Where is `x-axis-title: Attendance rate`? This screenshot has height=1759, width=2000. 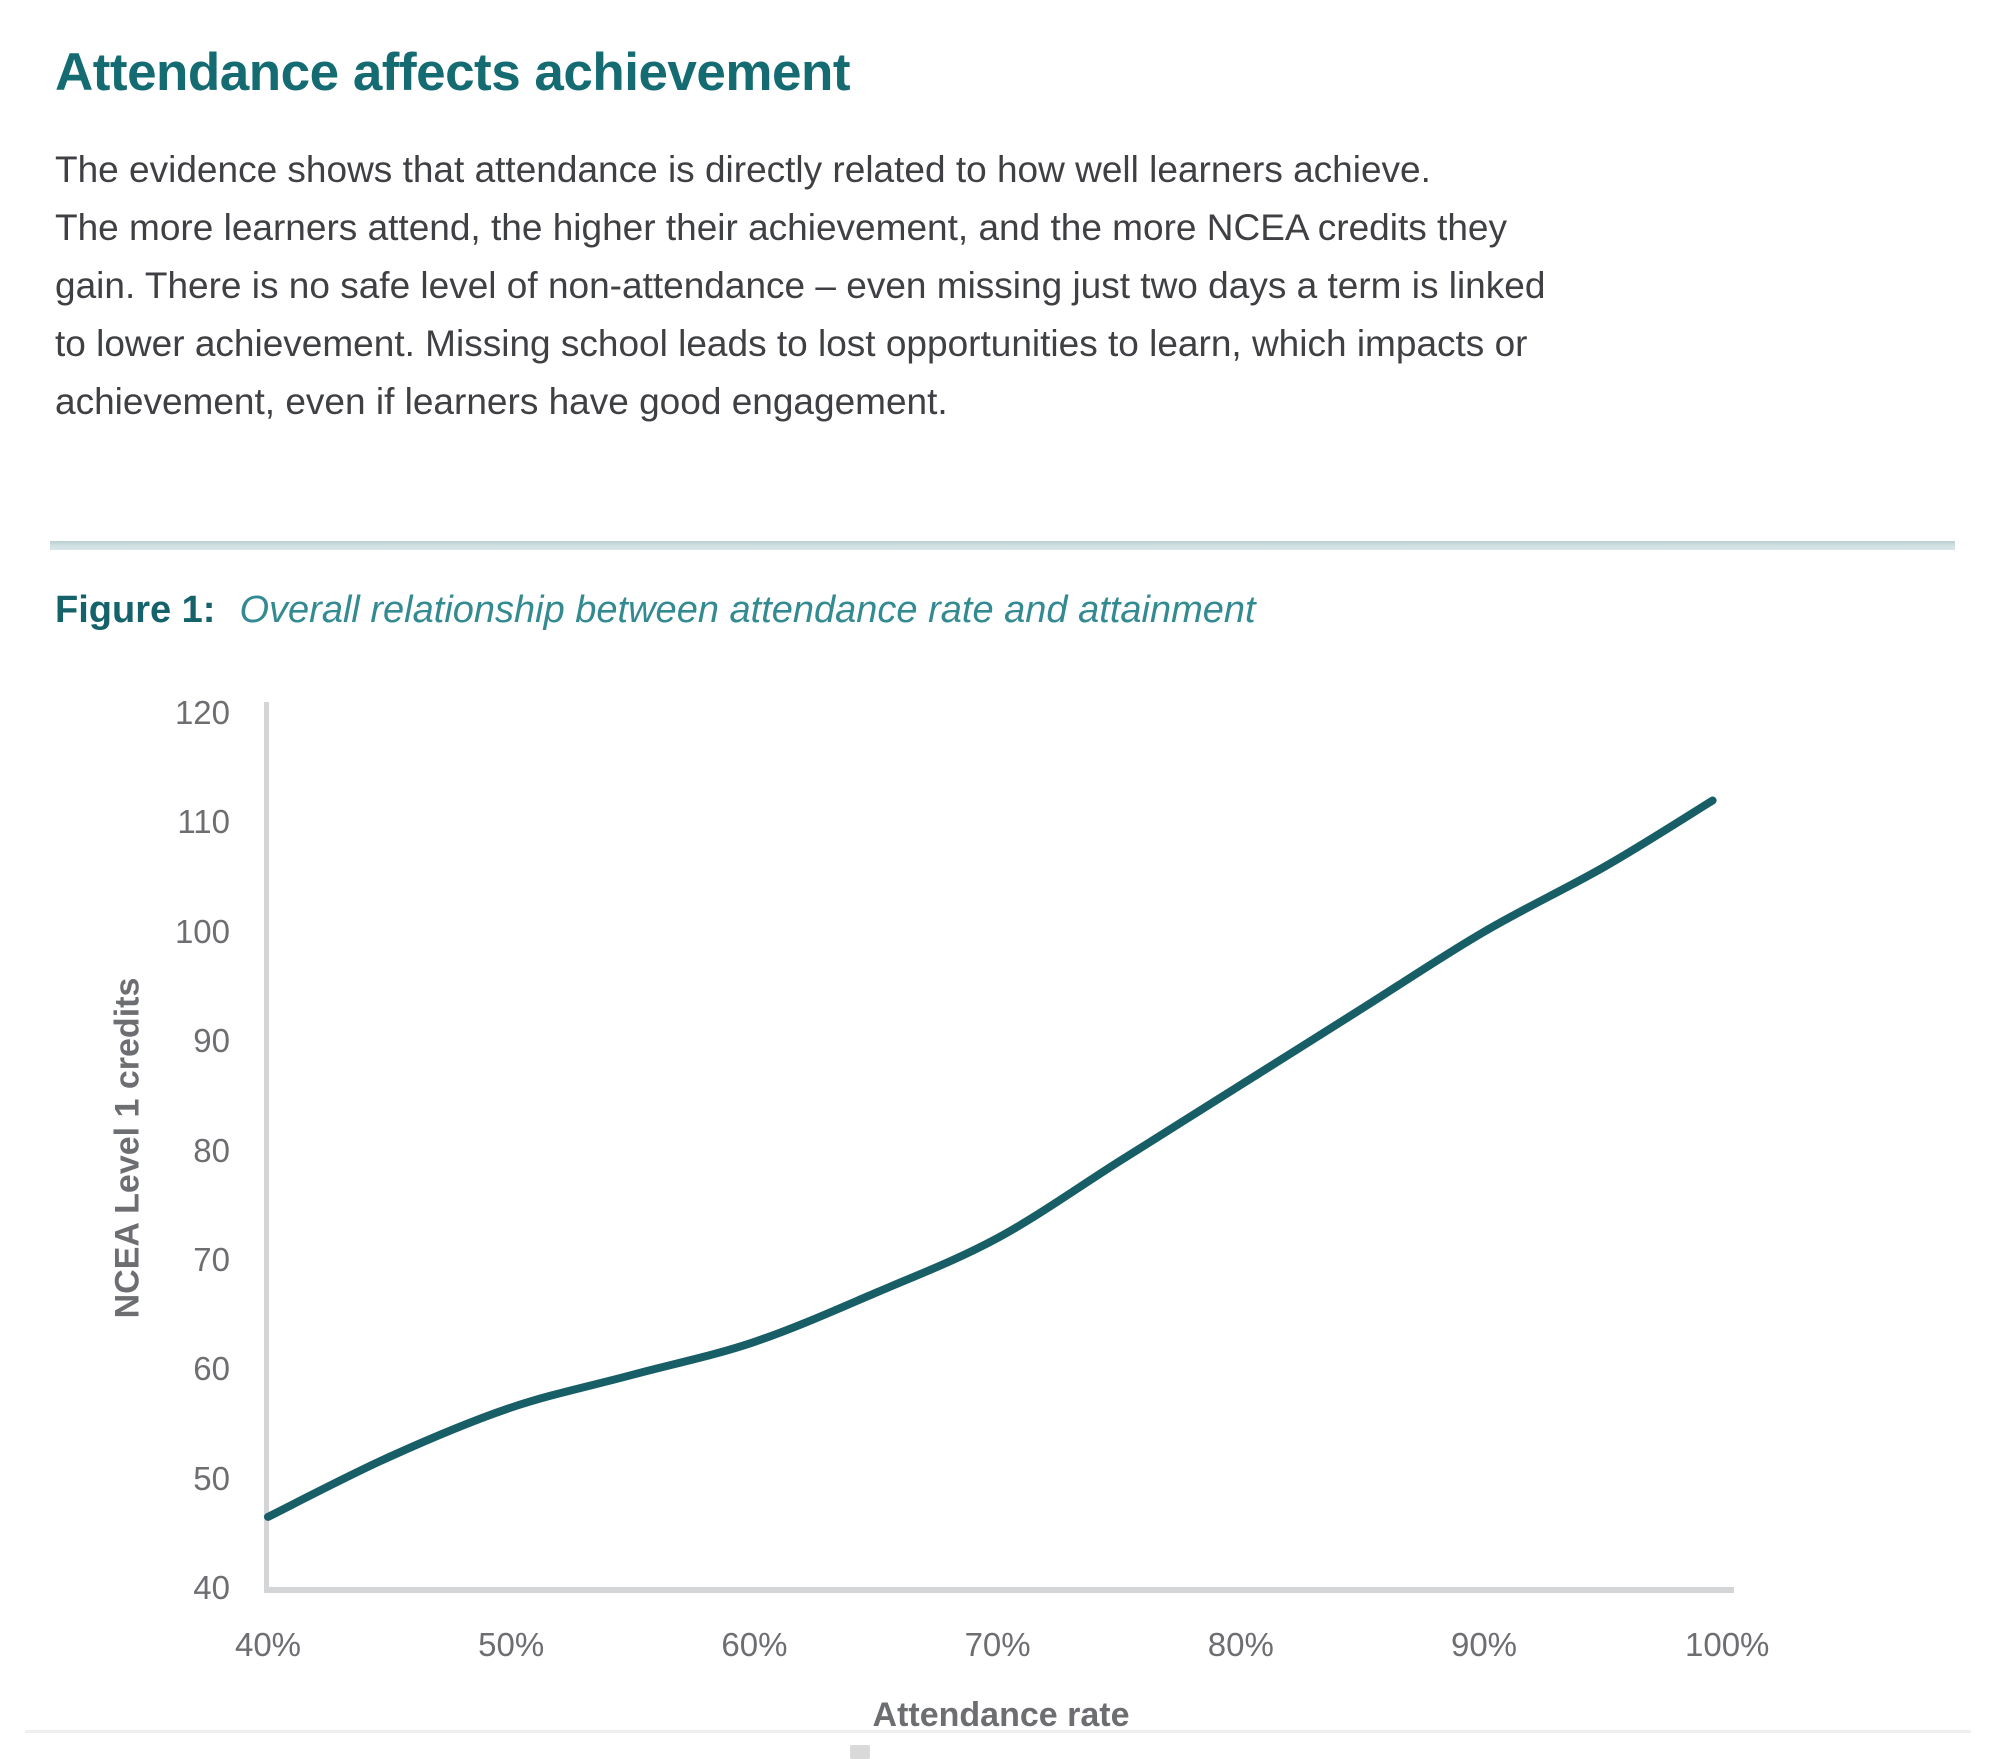 x-axis-title: Attendance rate is located at coordinates (1001, 1715).